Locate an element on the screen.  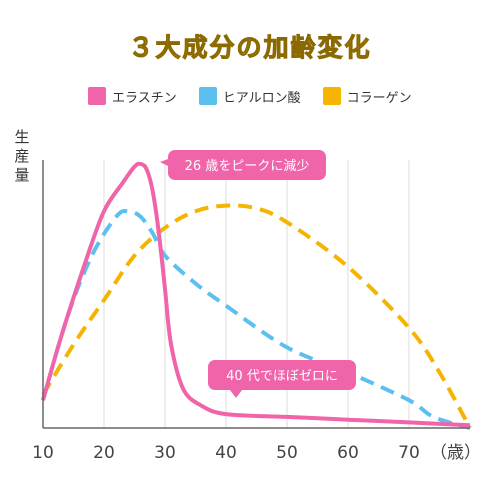
legend-label-hyaluronic: ヒアルロン酸 is located at coordinates (261, 98).